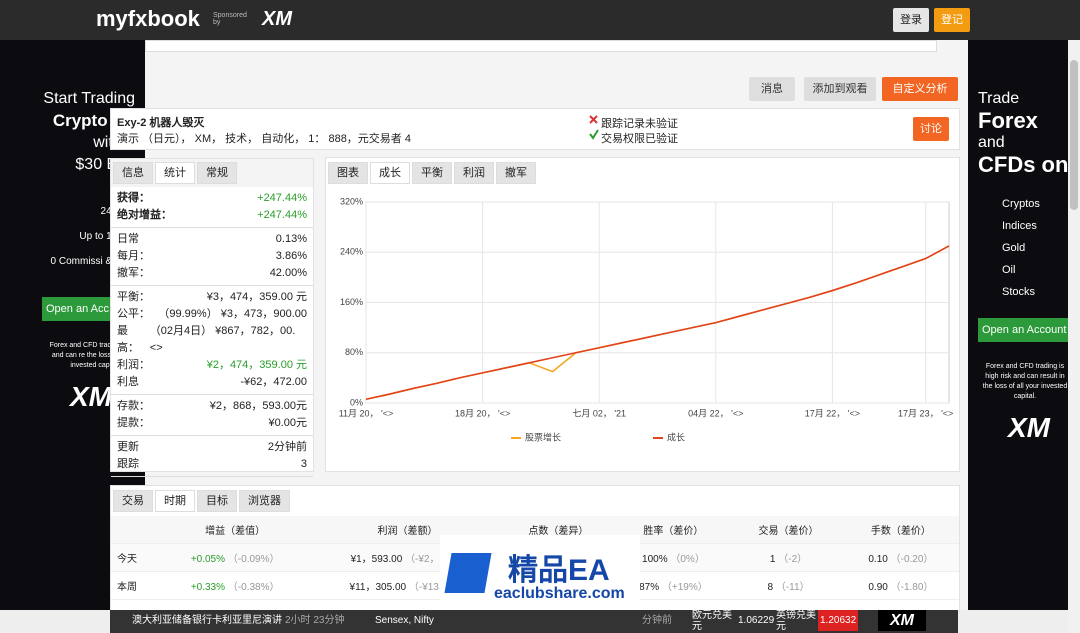 This screenshot has height=633, width=1080. I want to click on stats-group: 日常 0.13% 每月： 3.86% 撤军： 42.00%, so click(212, 257).